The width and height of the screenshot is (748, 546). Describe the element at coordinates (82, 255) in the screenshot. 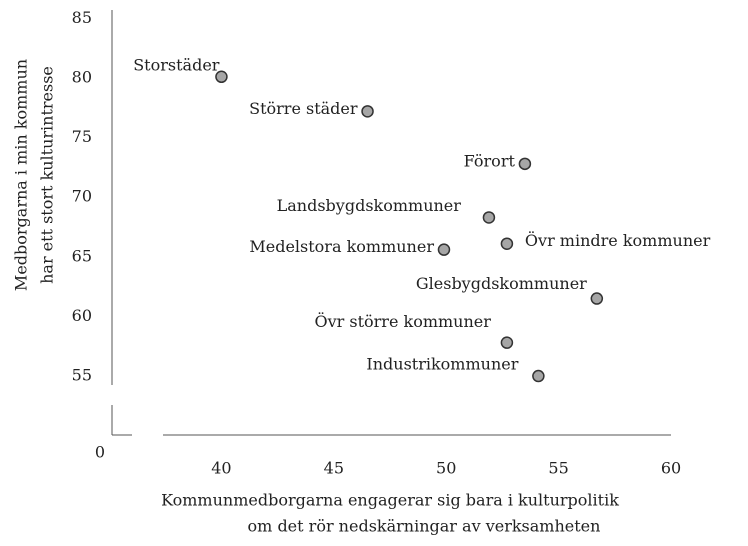

I see `y-tick-label: 65` at that location.